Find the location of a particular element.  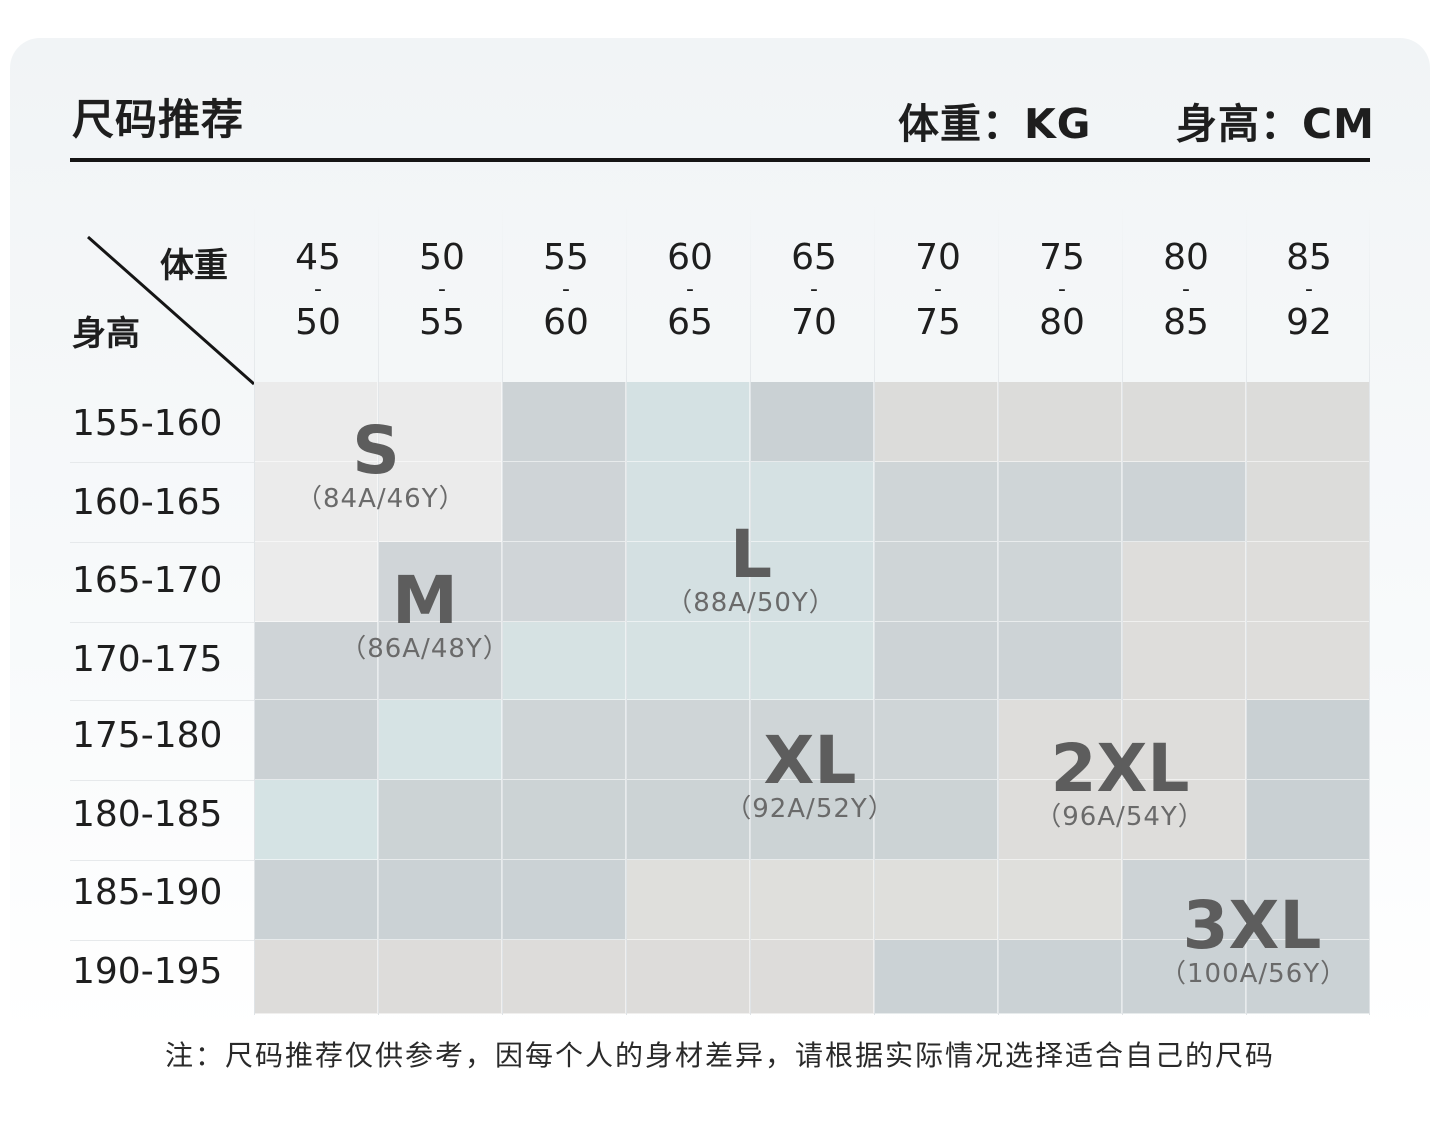

height-row-header: 190-195 is located at coordinates (147, 971).